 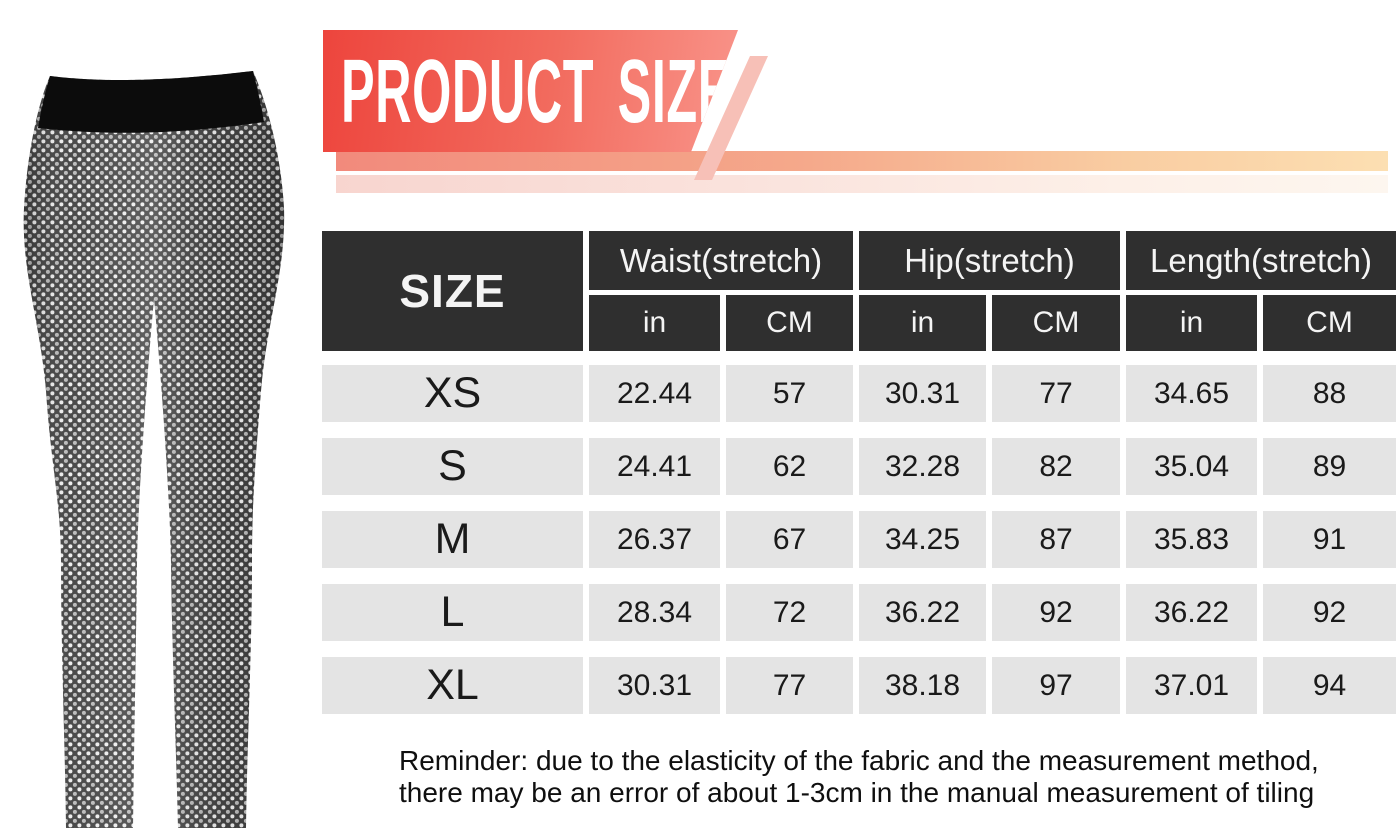 I want to click on row-value: 28.34, so click(x=654, y=612).